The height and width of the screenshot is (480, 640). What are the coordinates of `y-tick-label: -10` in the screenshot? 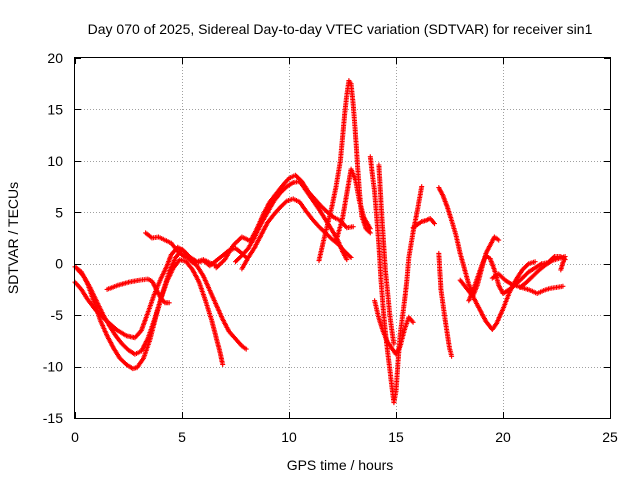 It's located at (53, 367).